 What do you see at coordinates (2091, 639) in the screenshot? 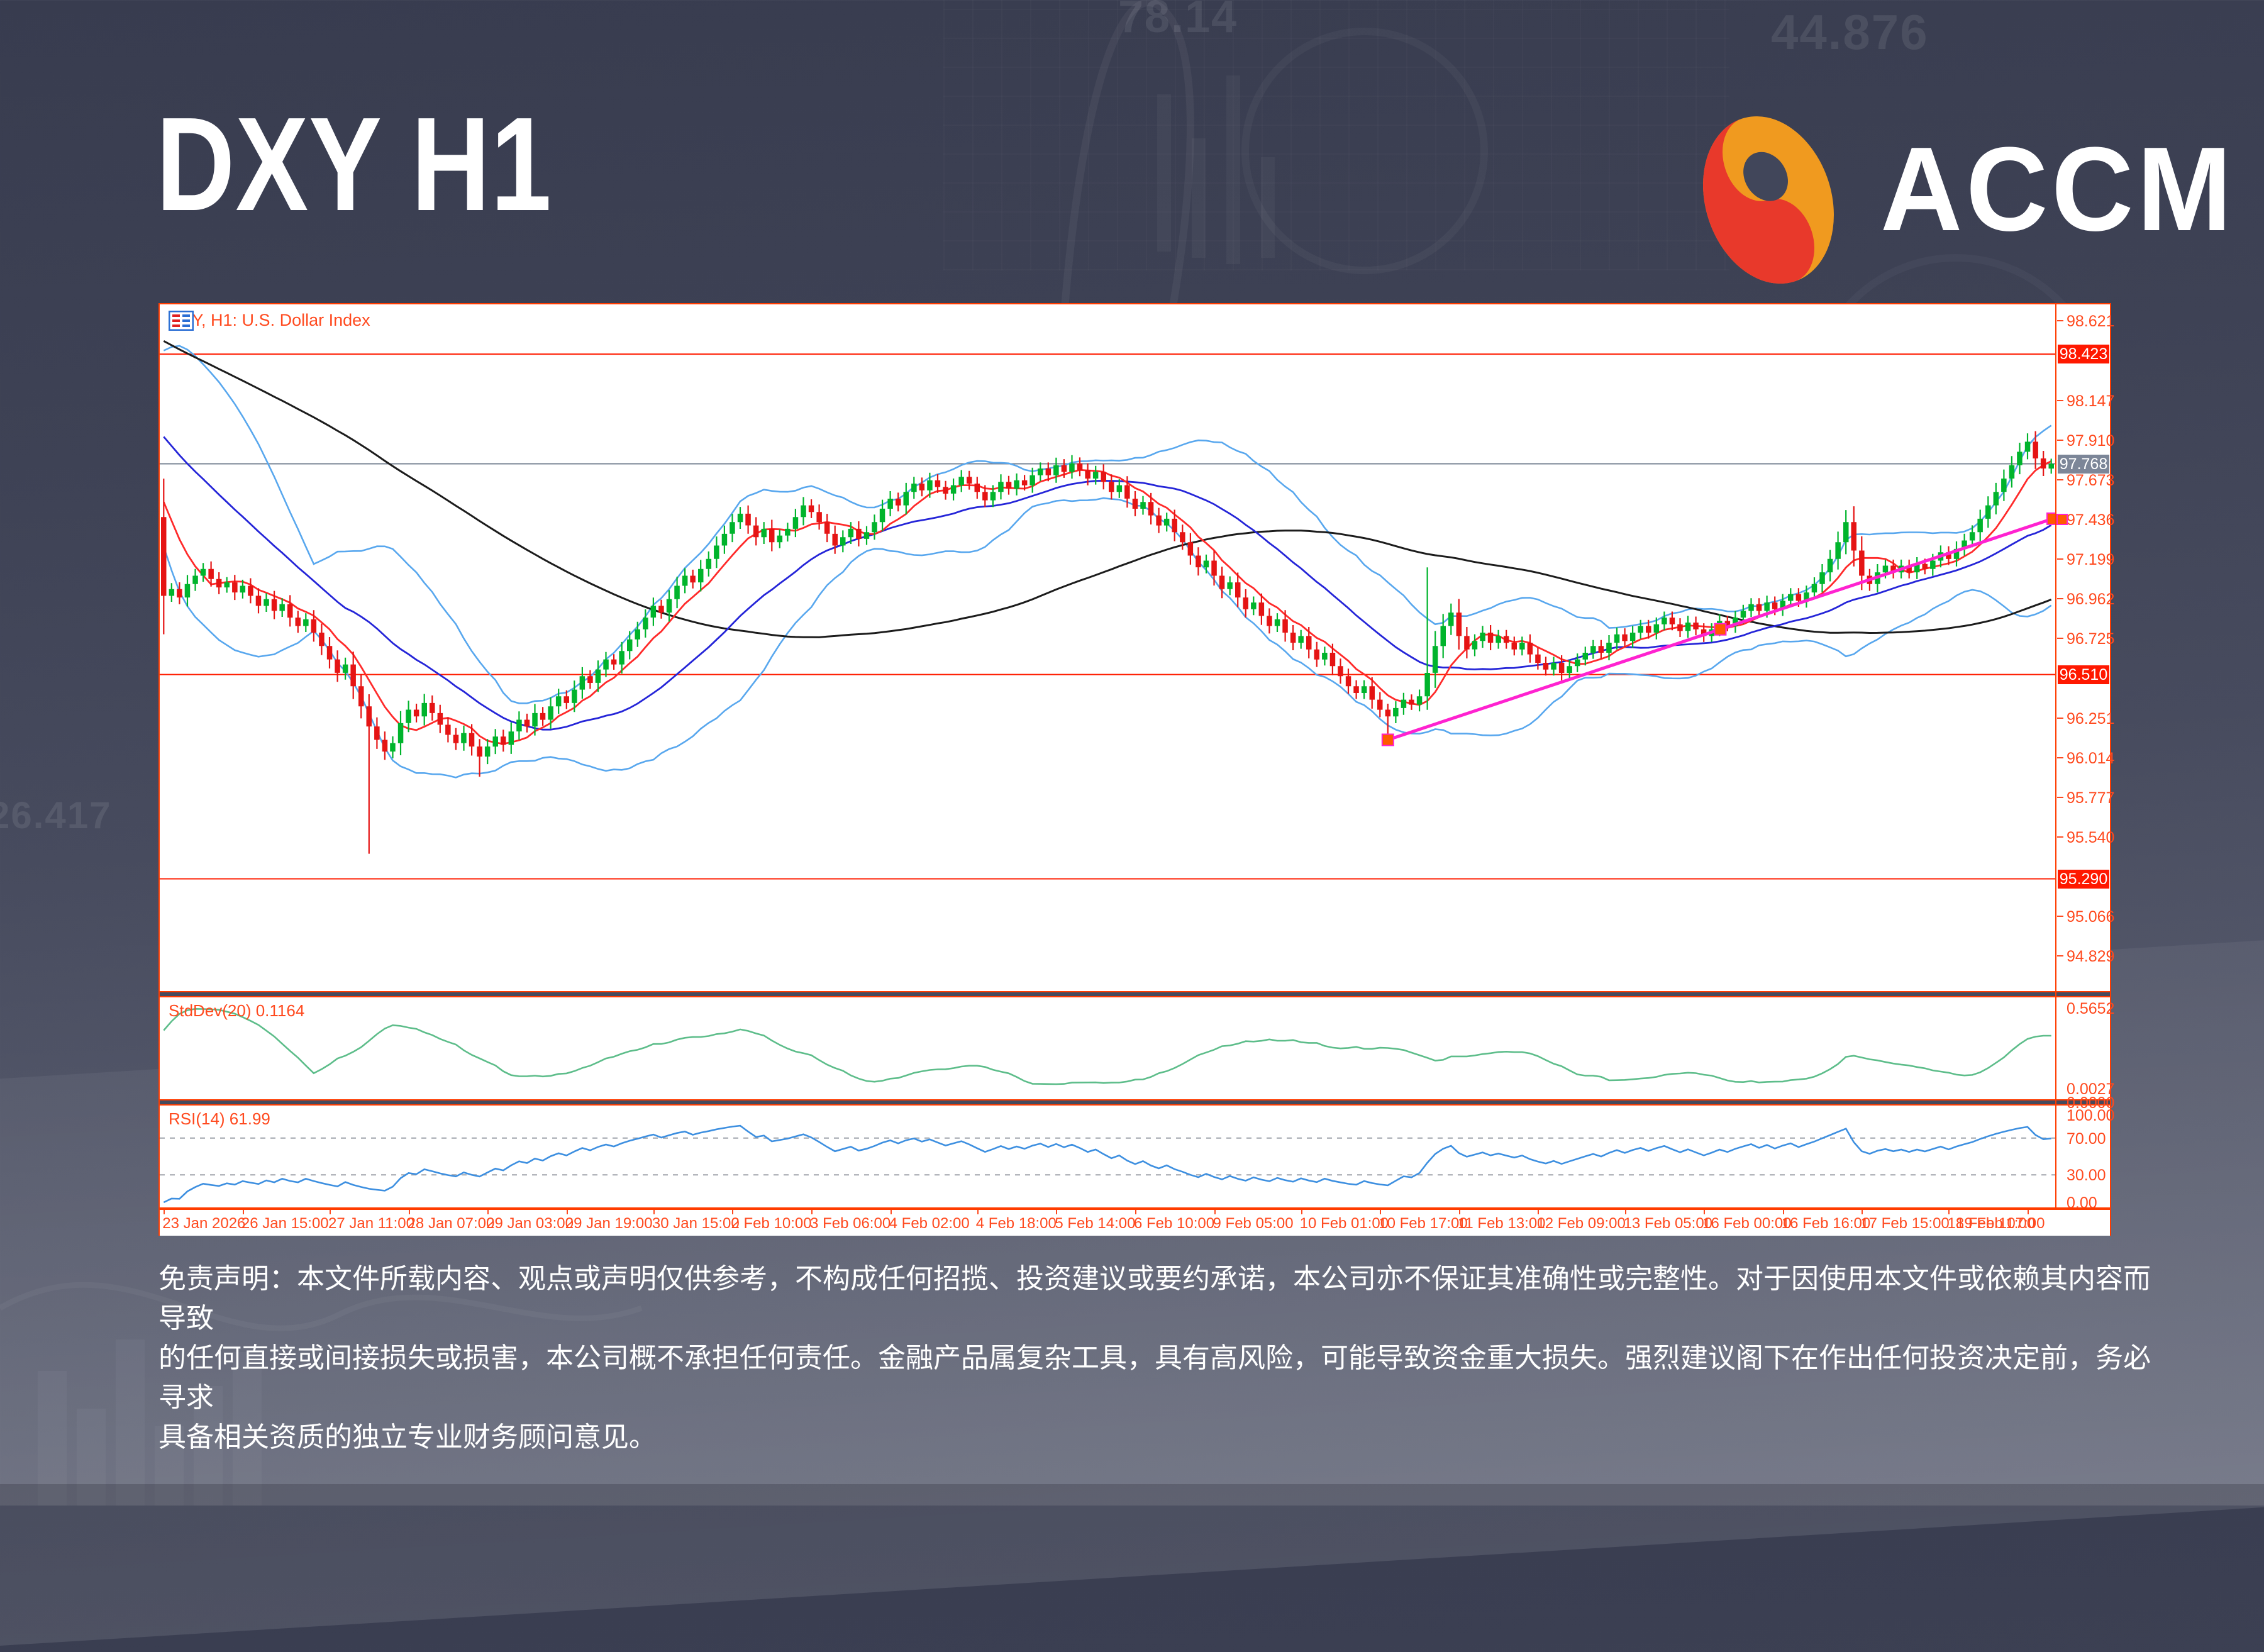
I see `price-axis-label: 96.725` at bounding box center [2091, 639].